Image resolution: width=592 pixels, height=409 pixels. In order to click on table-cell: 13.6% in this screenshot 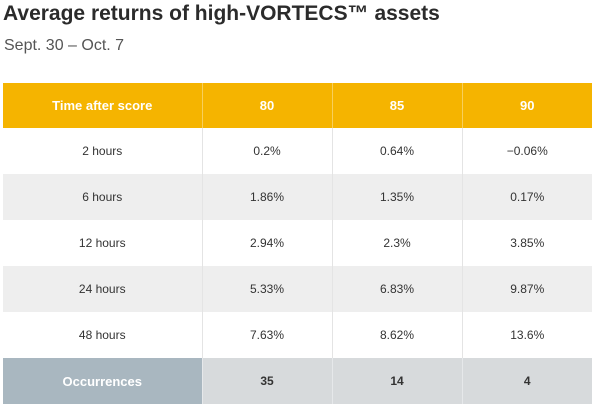, I will do `click(527, 335)`.